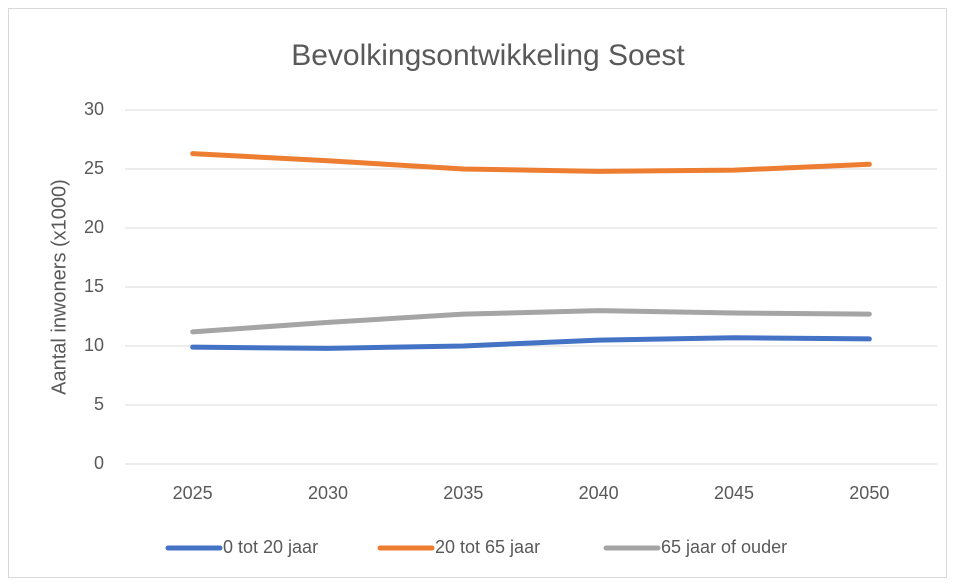 Image resolution: width=955 pixels, height=583 pixels. I want to click on y-axis-label: Aantal inwoners (x1000), so click(59, 287).